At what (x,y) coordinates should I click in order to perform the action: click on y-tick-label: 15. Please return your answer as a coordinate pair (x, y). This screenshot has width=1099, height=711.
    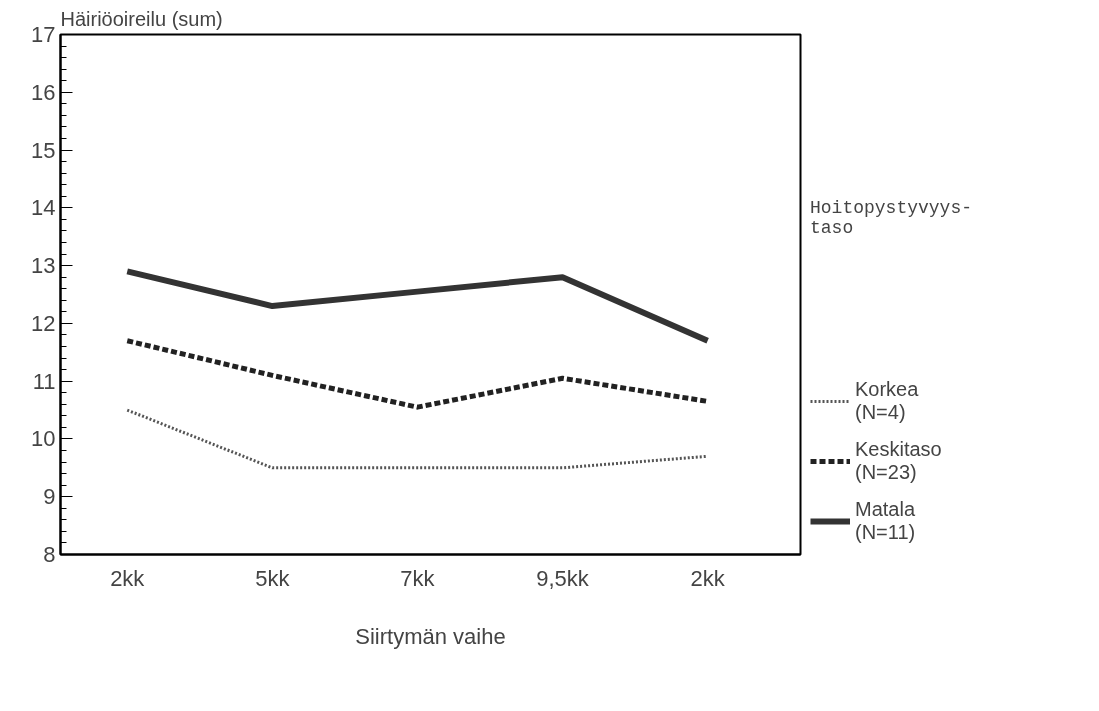
    Looking at the image, I should click on (43, 150).